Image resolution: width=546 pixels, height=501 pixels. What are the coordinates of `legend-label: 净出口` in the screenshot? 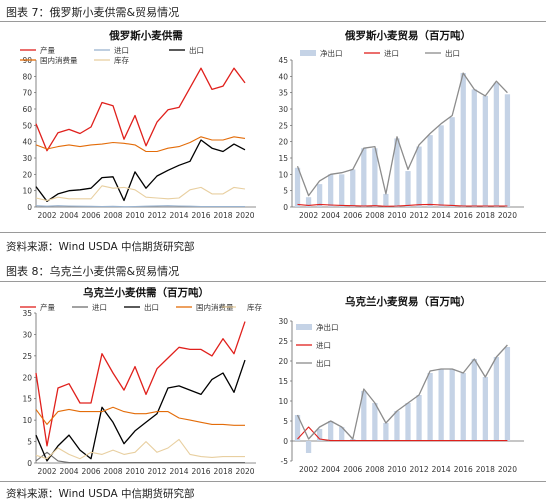 It's located at (331, 53).